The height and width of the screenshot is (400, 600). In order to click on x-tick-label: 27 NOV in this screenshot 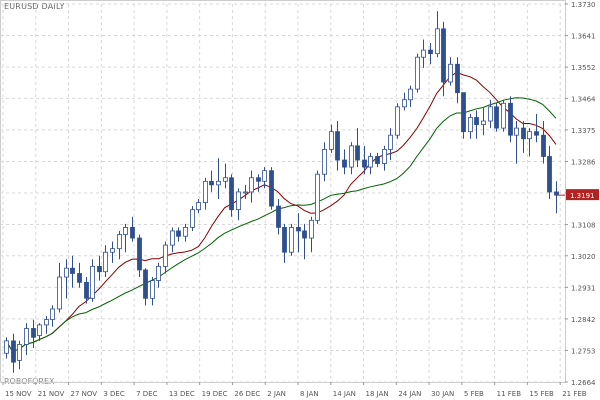, I will do `click(84, 394)`.